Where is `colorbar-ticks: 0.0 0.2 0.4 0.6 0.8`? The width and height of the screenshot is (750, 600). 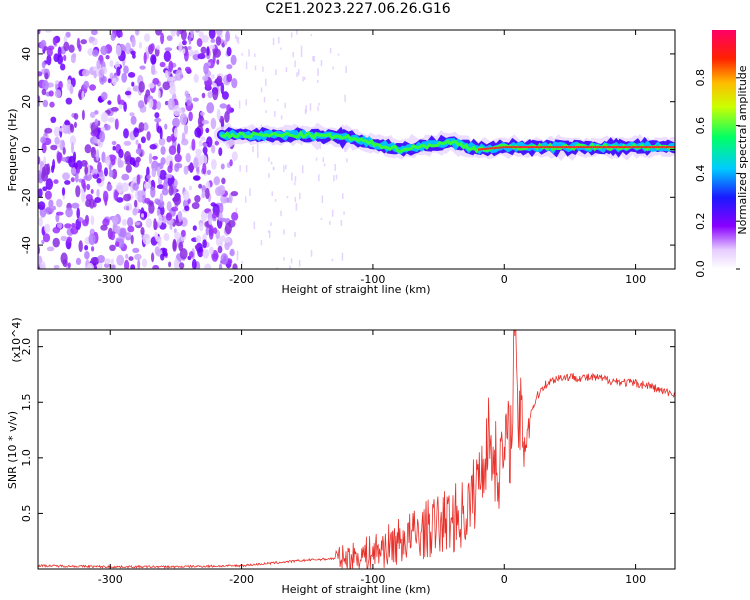
colorbar-ticks: 0.0 0.2 0.4 0.6 0.8 is located at coordinates (717, 173).